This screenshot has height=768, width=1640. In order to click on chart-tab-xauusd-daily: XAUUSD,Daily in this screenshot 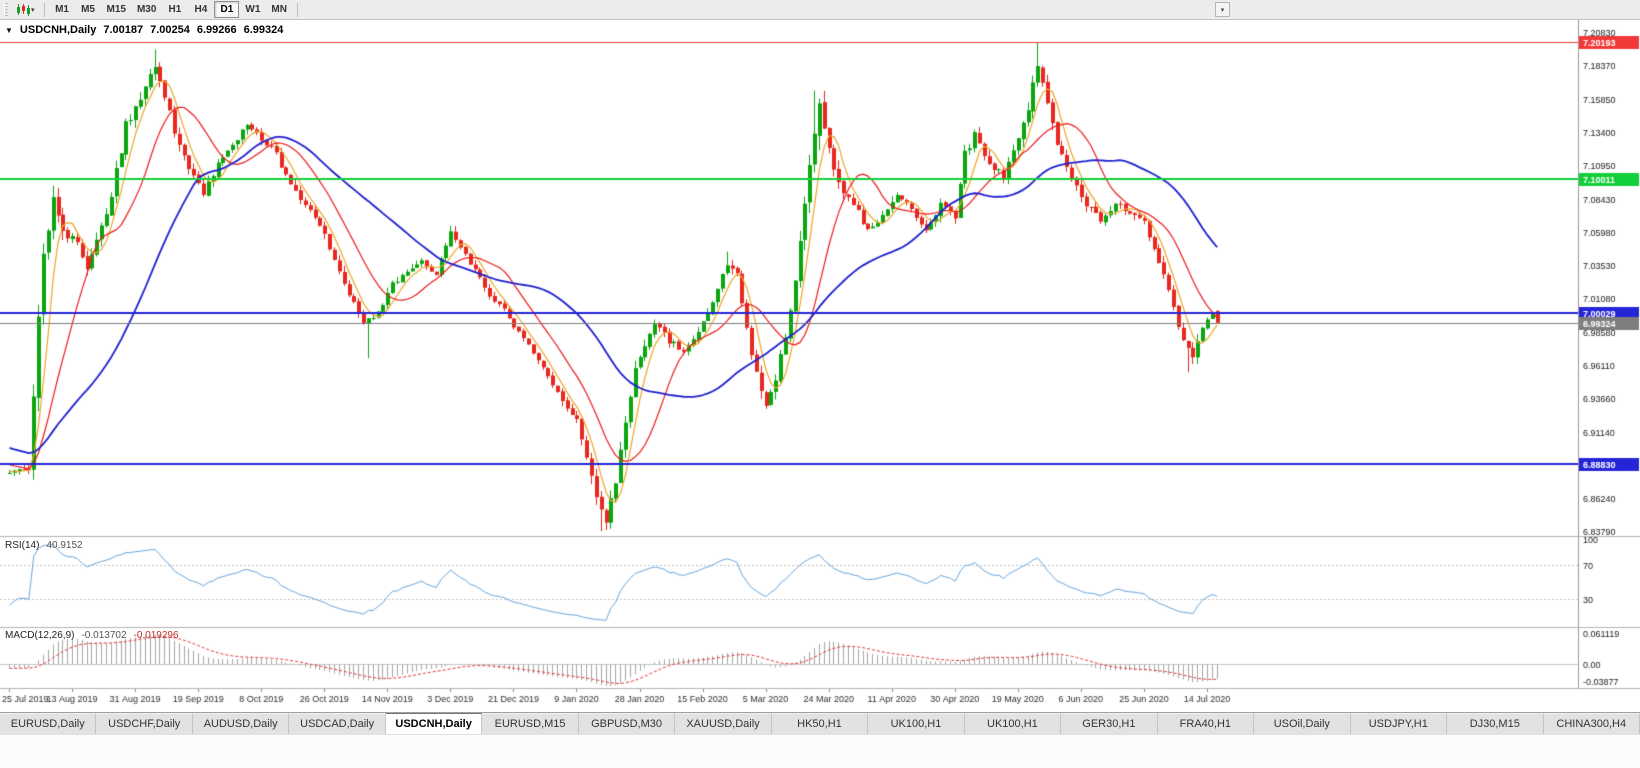, I will do `click(723, 723)`.